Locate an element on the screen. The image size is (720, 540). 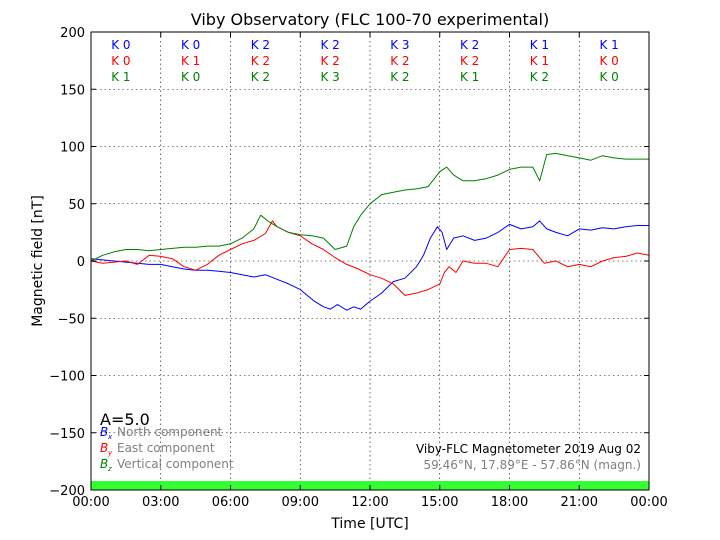
y-tick-label: 200 is located at coordinates (72, 33).